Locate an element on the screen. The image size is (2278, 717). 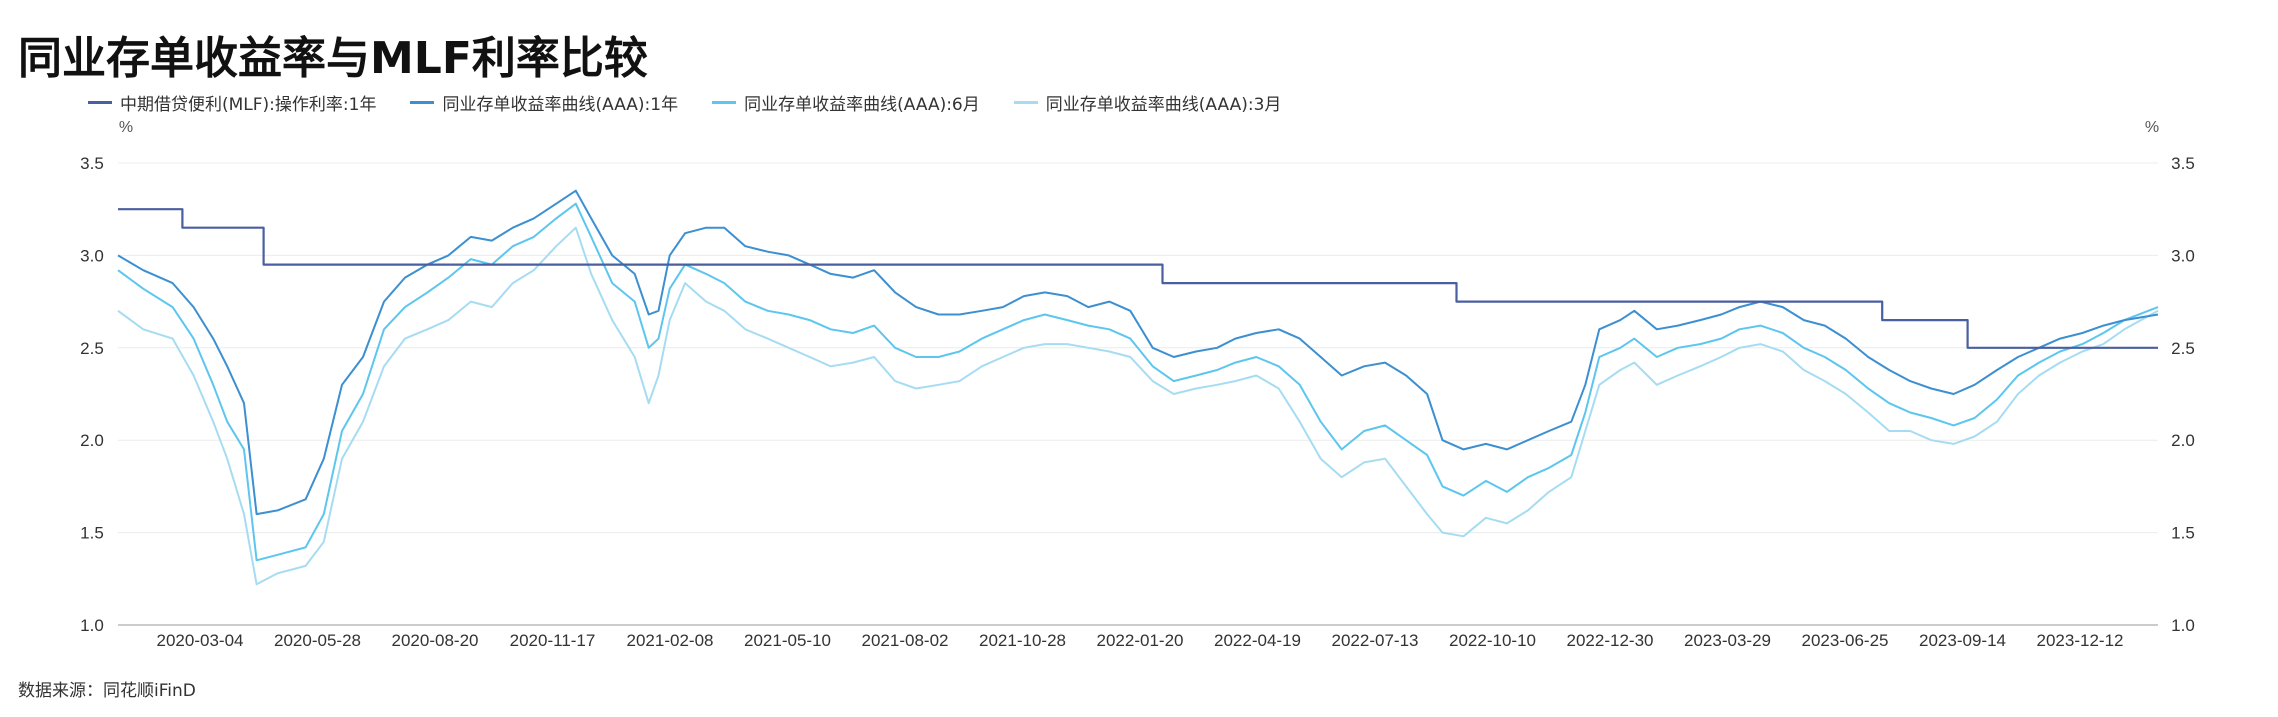
x-tick-label: 2023-06-25 is located at coordinates (1845, 640).